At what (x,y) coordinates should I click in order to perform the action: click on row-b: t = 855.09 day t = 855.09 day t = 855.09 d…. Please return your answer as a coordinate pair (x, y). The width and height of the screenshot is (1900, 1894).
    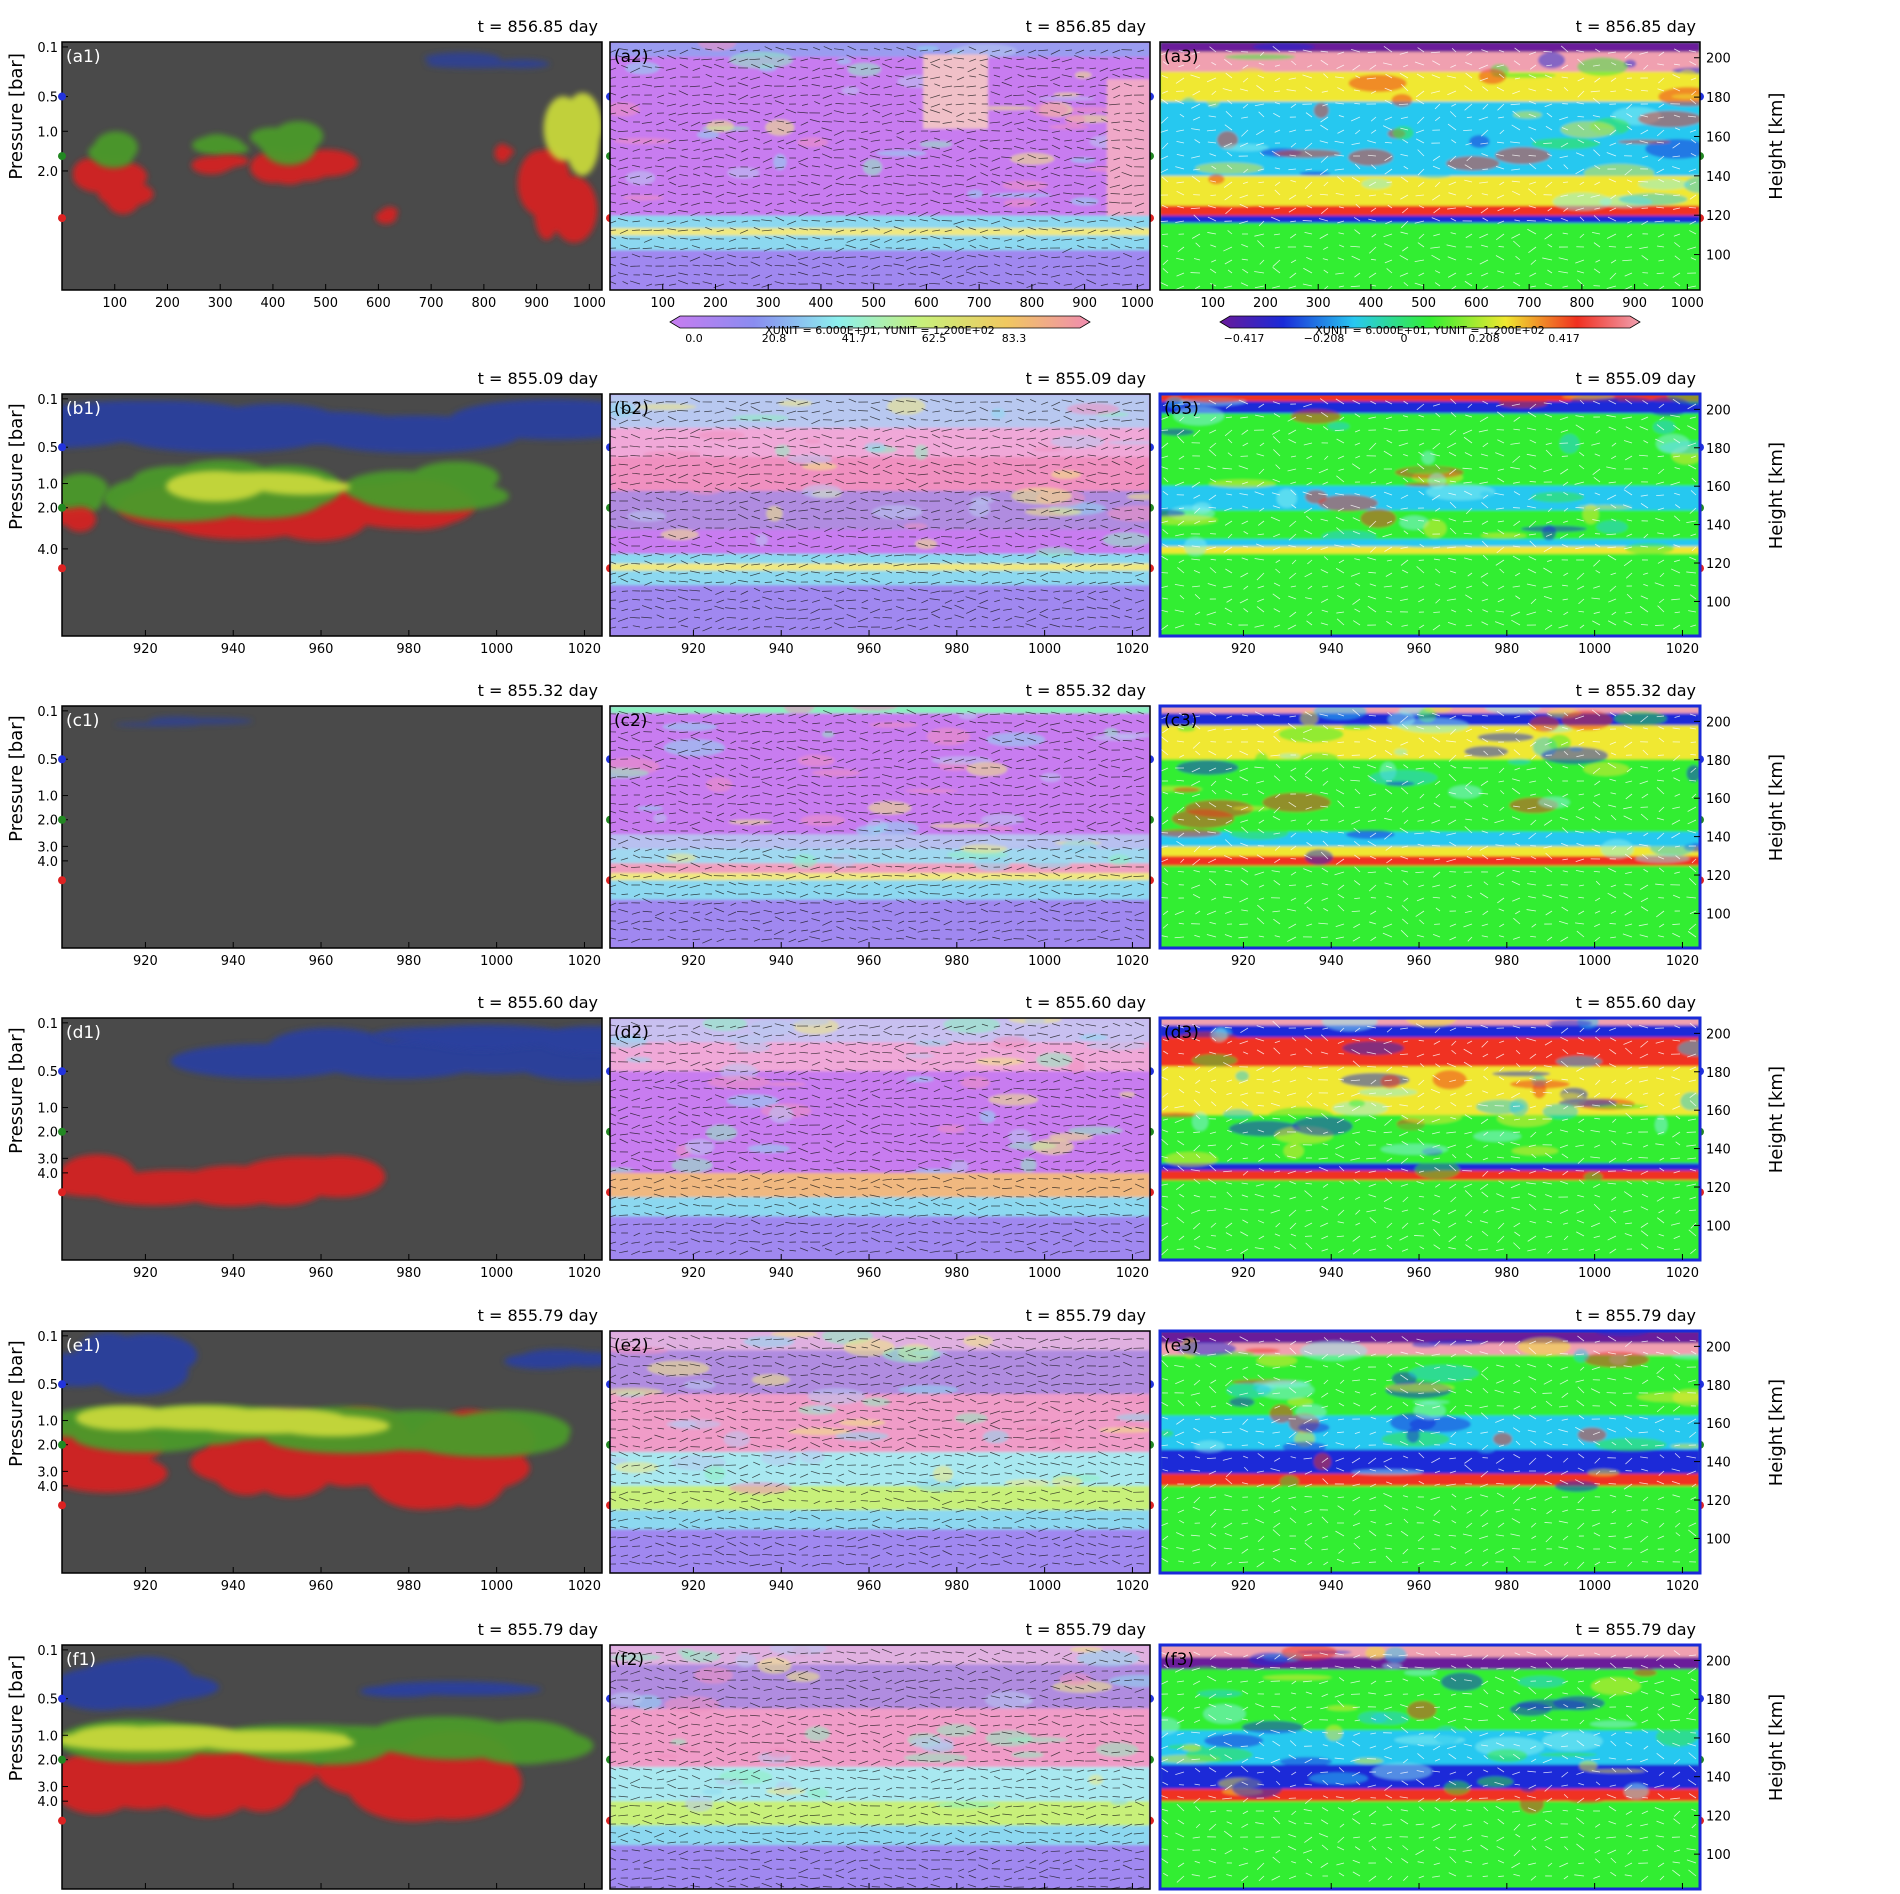
    Looking at the image, I should click on (896, 513).